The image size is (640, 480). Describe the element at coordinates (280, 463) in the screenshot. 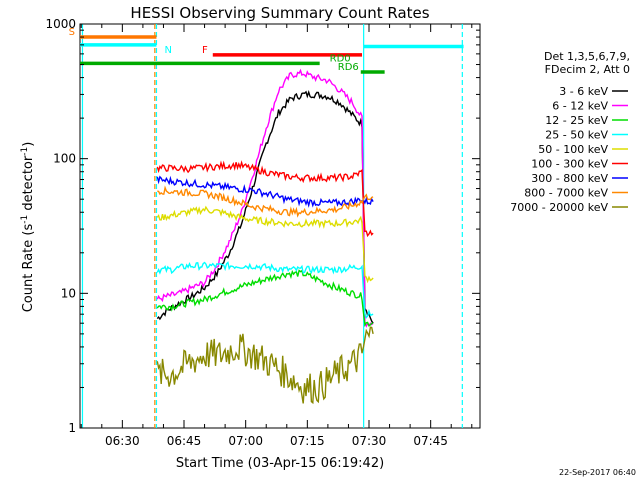

I see `x-axis-label: Start Time (03-Apr-15 06:19:42)` at that location.